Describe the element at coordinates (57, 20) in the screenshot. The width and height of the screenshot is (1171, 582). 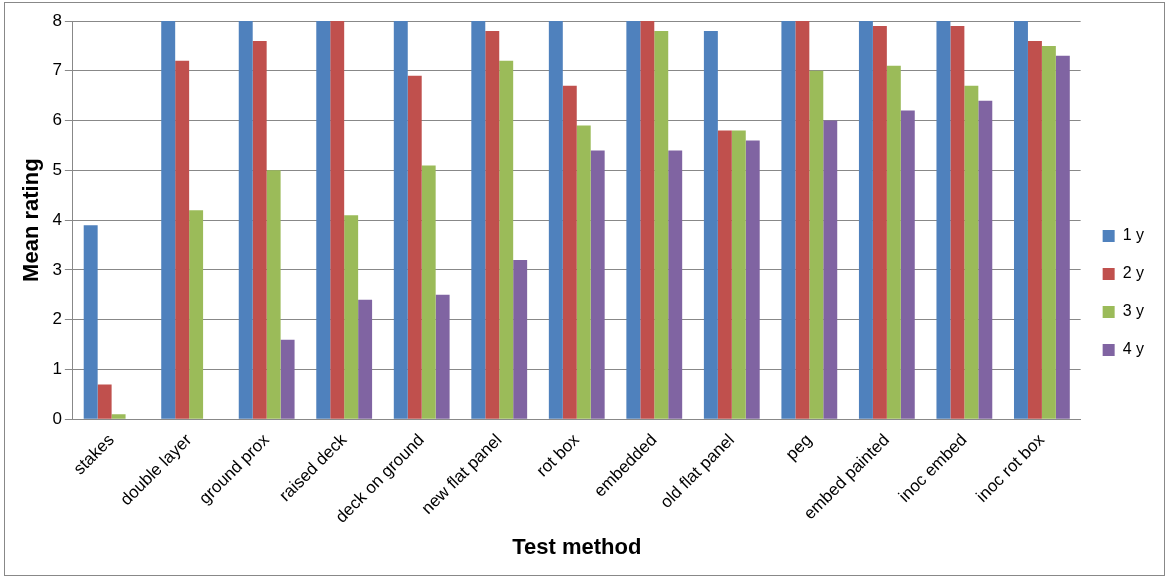
I see `y-tick-label: 8` at that location.